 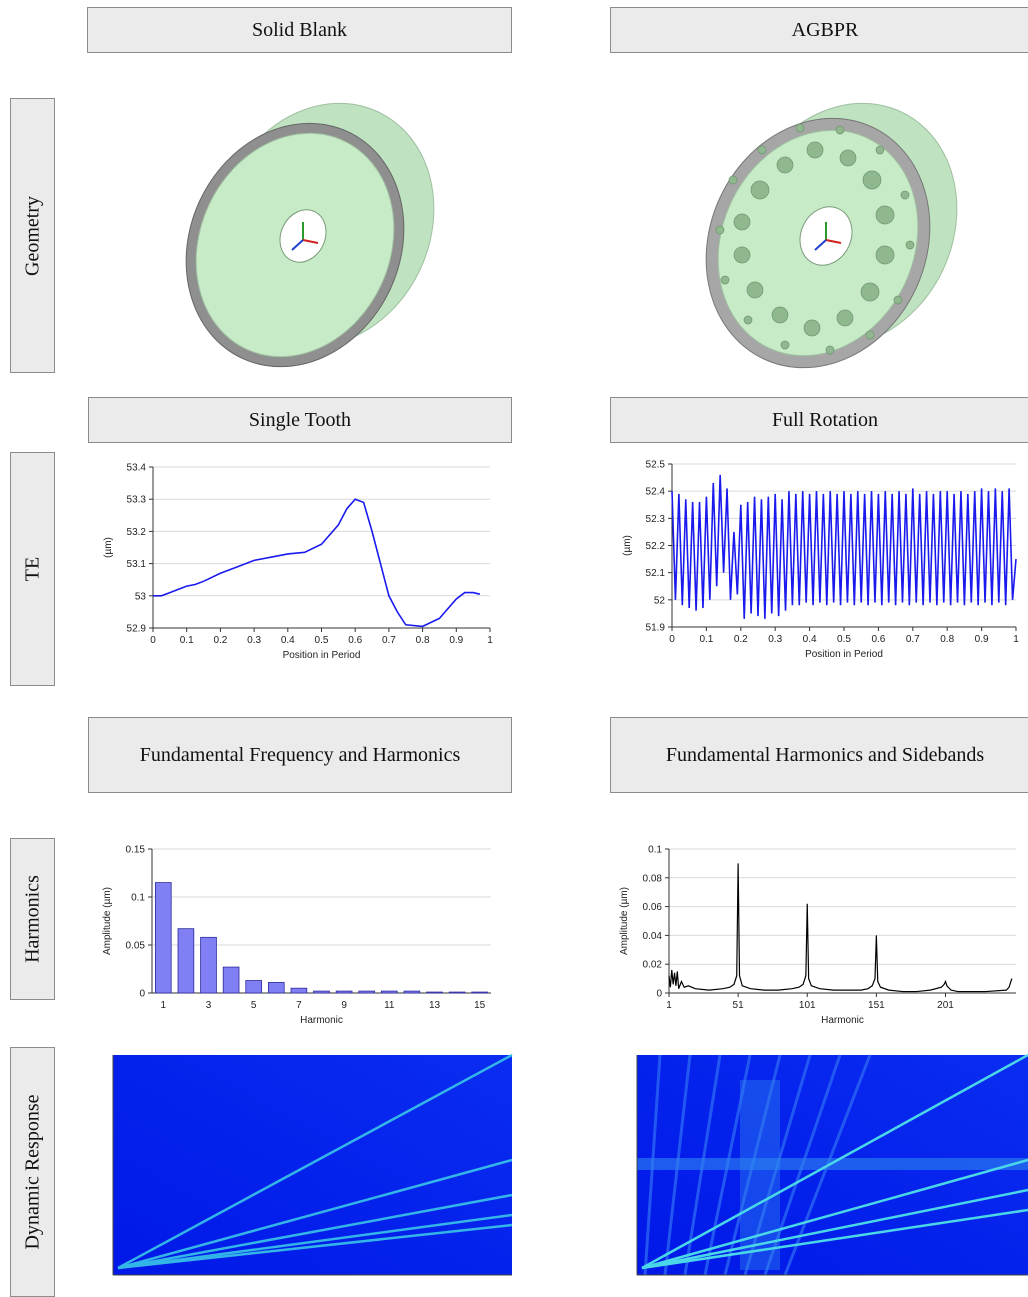 What do you see at coordinates (656, 465) in the screenshot?
I see `y-tick-label: 52.5` at bounding box center [656, 465].